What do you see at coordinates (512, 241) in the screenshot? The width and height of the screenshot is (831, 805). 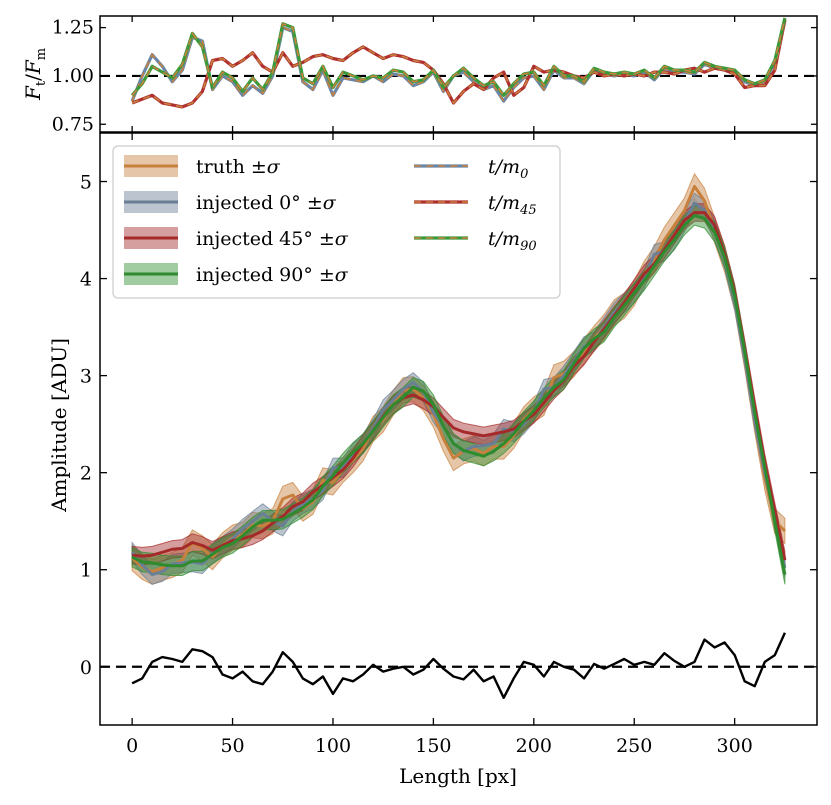 I see `legend-ratio-label-2: t/m90` at bounding box center [512, 241].